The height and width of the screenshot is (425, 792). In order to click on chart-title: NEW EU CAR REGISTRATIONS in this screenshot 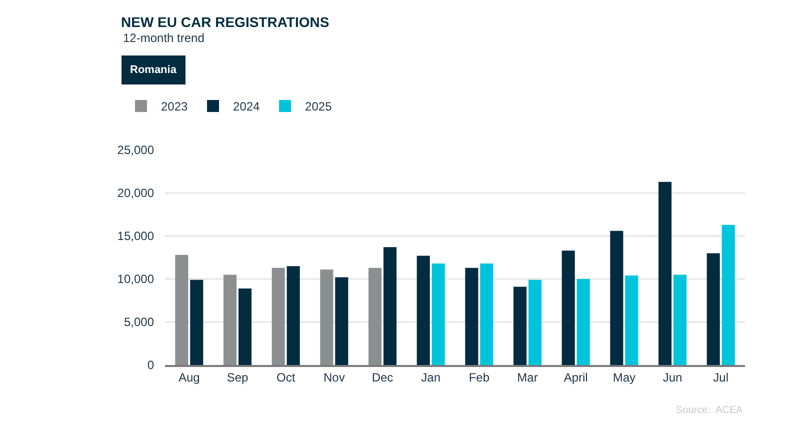, I will do `click(225, 22)`.